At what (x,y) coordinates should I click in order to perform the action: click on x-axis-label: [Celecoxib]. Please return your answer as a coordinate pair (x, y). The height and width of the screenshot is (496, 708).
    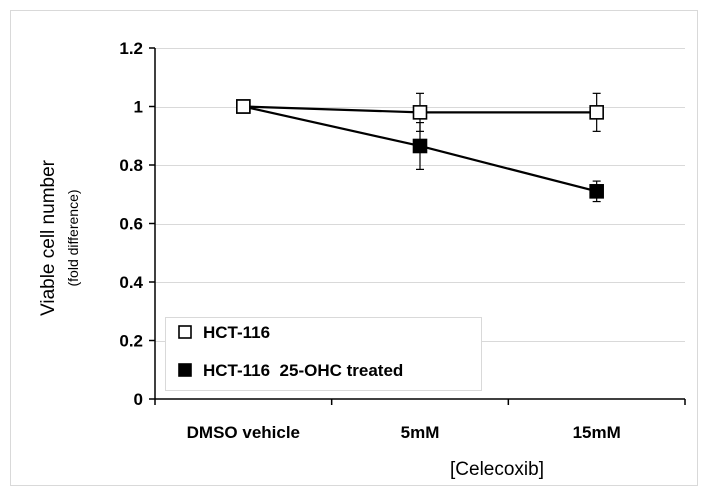
    Looking at the image, I should click on (497, 469).